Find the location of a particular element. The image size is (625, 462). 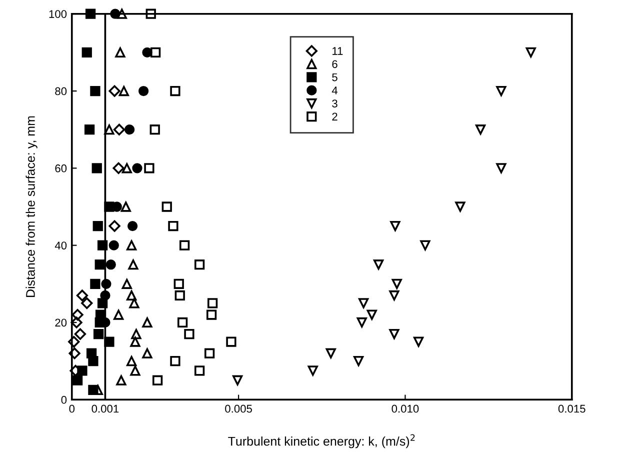

x-tick-label: 0.015 is located at coordinates (572, 408).